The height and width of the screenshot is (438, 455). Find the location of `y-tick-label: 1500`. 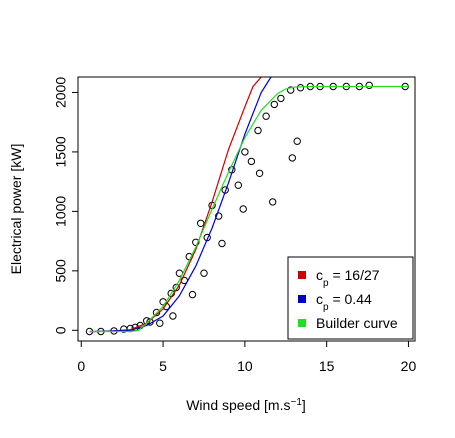

y-tick-label: 1500 is located at coordinates (61, 151).